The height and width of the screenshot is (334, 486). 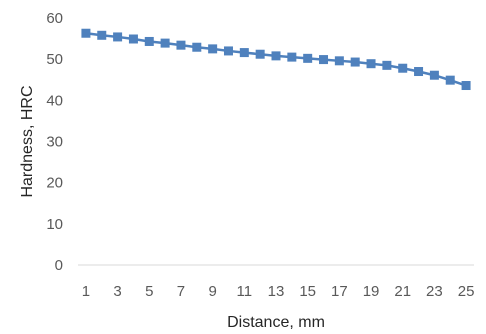 I want to click on x-tick-label: 3, so click(x=117, y=291).